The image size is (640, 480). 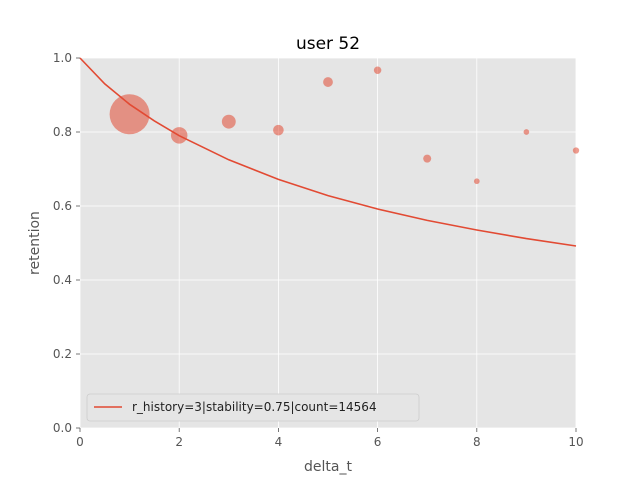 What do you see at coordinates (575, 442) in the screenshot?
I see `x-tick-label: 10` at bounding box center [575, 442].